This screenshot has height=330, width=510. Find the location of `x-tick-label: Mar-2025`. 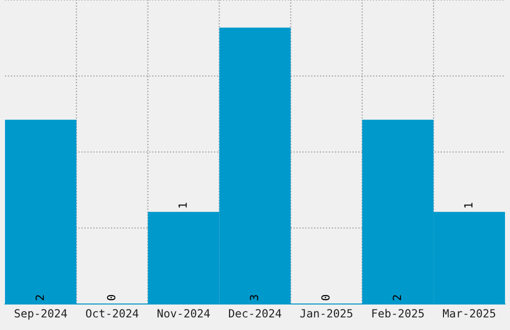

x-tick-label: Mar-2025 is located at coordinates (469, 313).